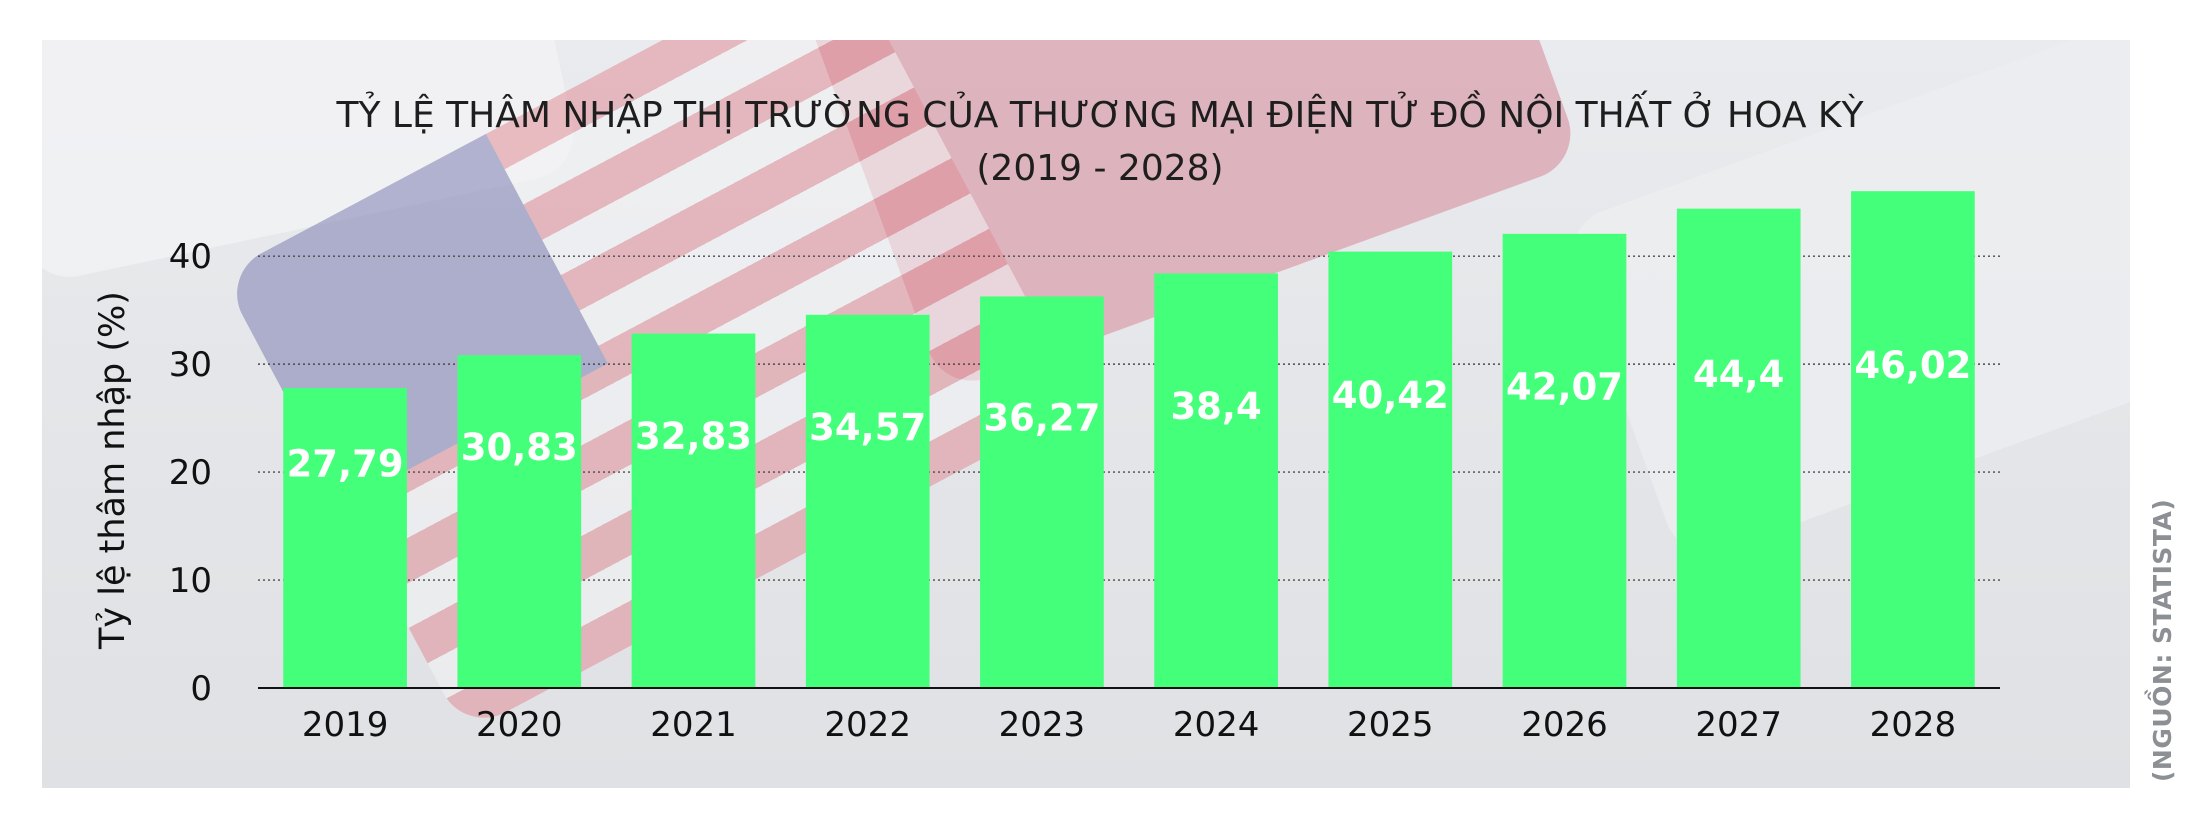  Describe the element at coordinates (1913, 439) in the screenshot. I see `bar-2028` at that location.